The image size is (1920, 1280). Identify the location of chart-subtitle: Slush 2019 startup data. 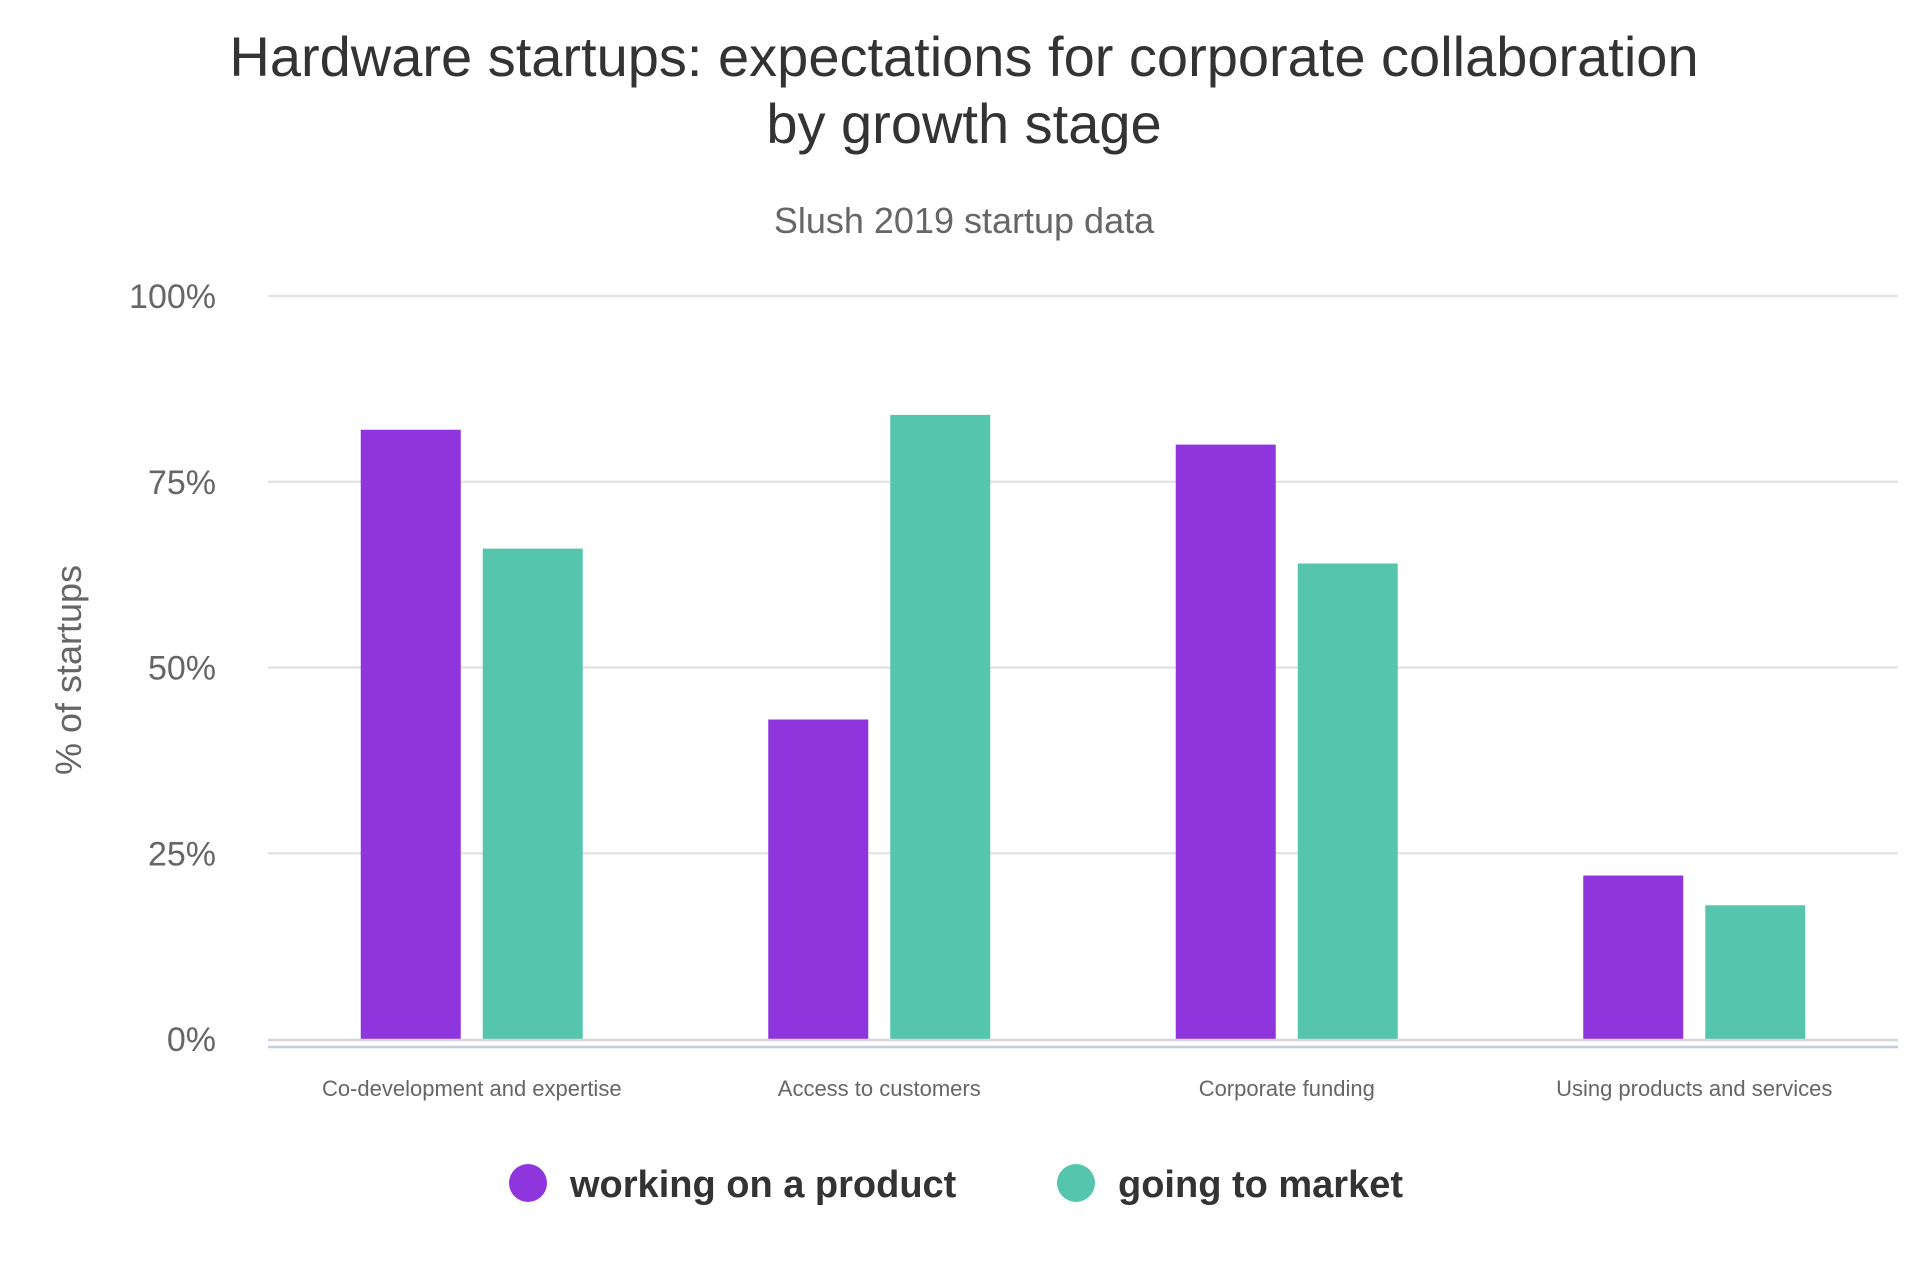
(964, 220).